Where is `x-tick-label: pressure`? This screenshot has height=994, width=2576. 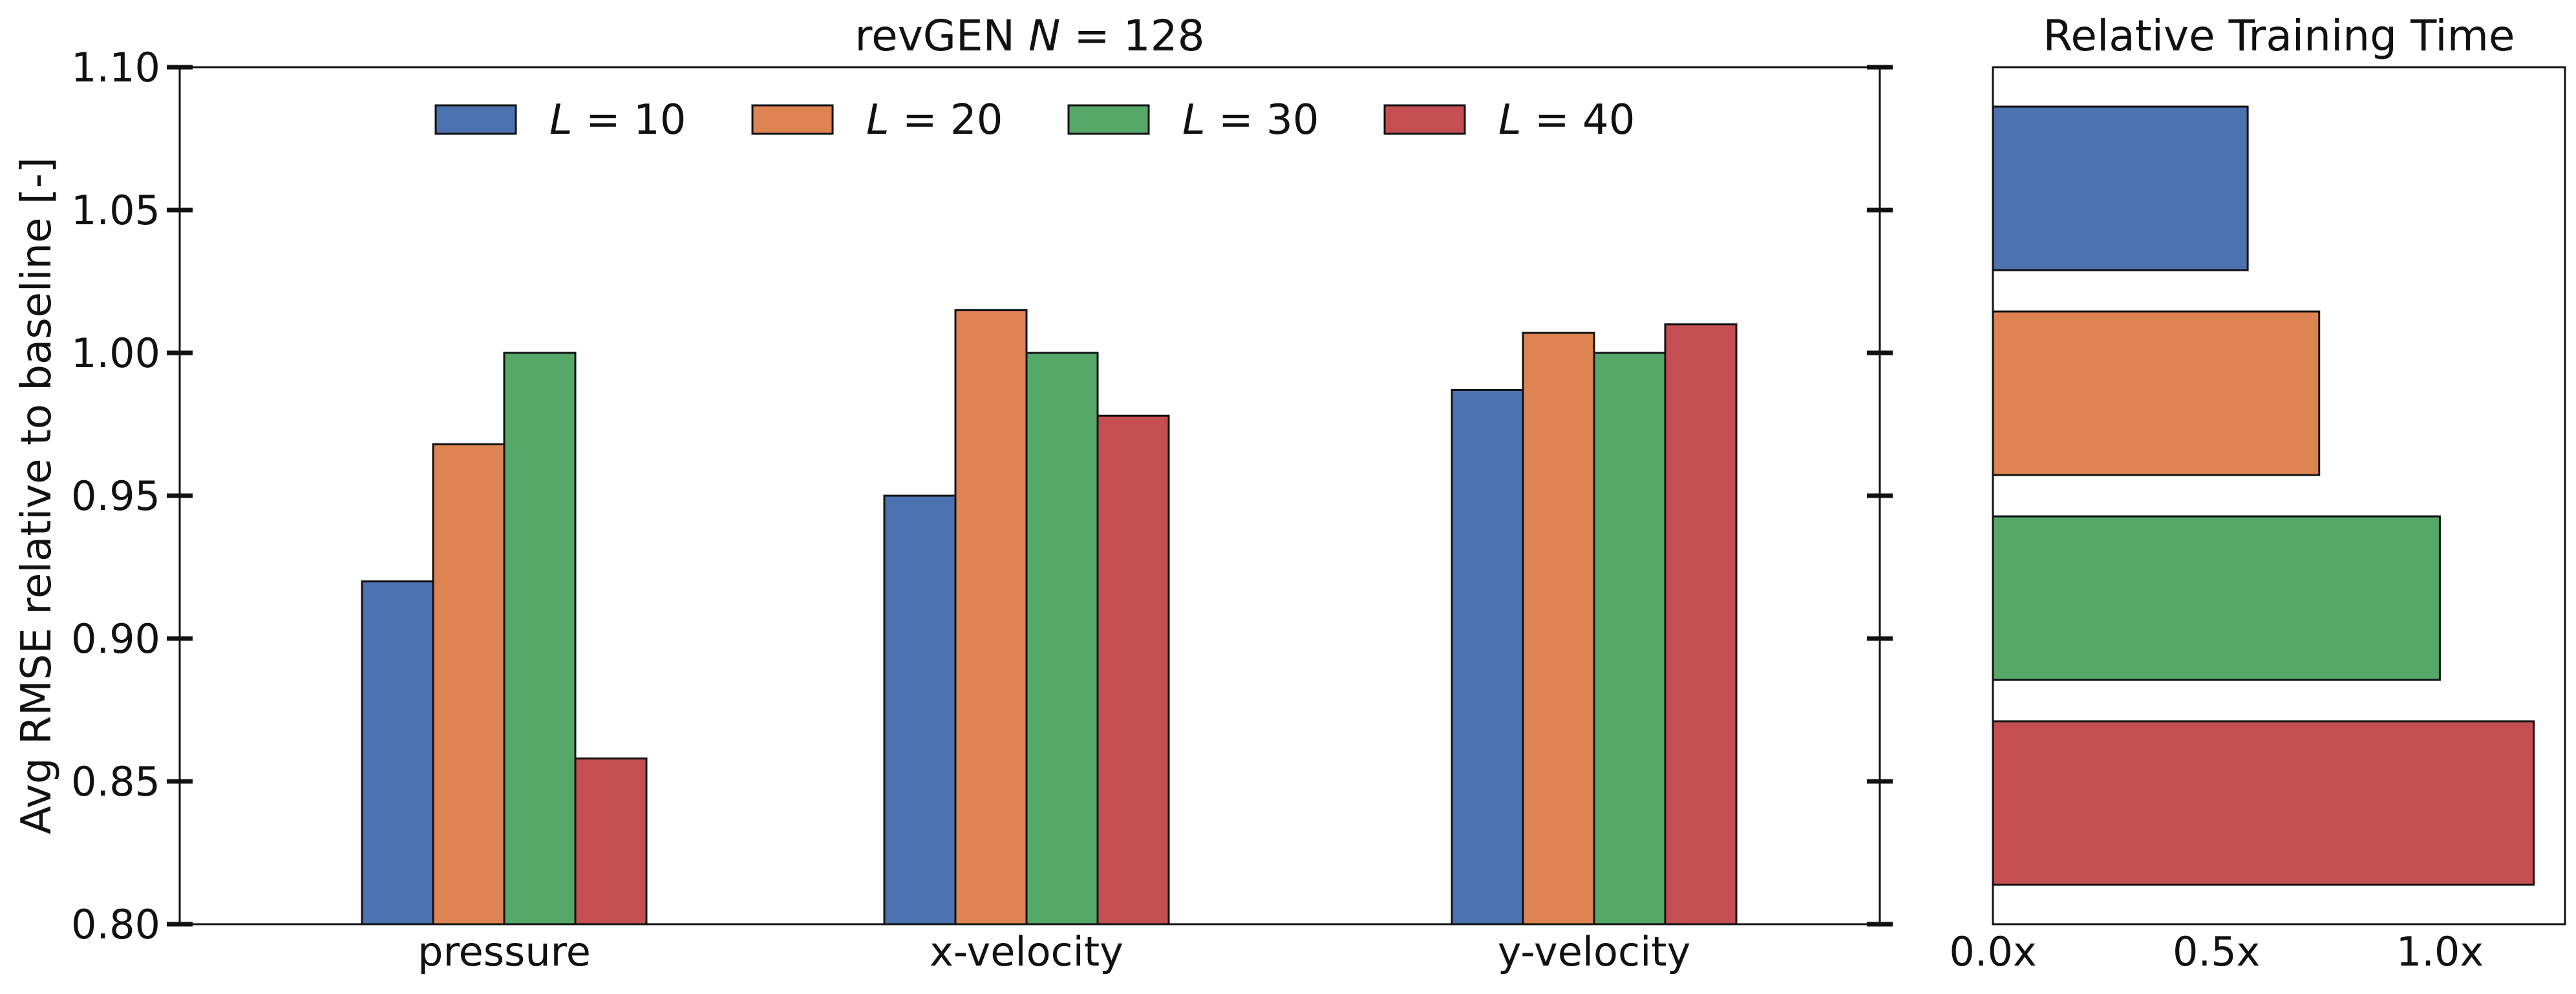
x-tick-label: pressure is located at coordinates (504, 951).